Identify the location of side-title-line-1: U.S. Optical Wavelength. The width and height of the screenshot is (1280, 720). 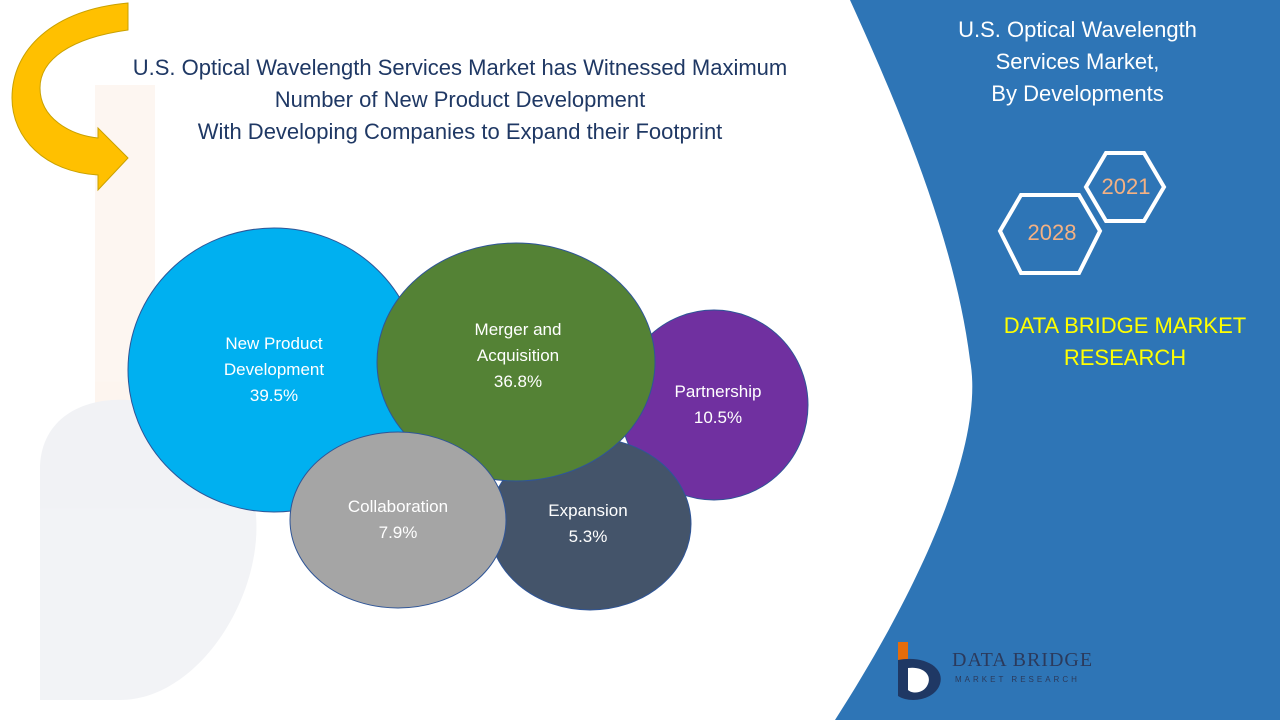
(1077, 29).